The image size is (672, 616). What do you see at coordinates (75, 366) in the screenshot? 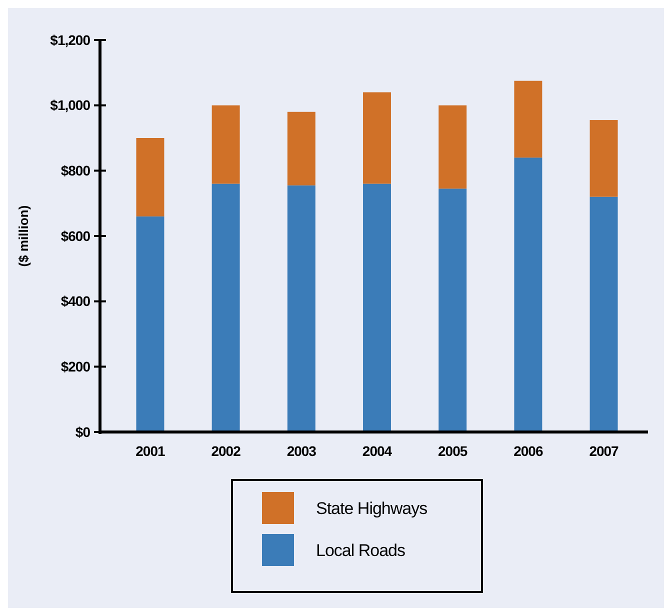
I see `y-tick-label: $200` at bounding box center [75, 366].